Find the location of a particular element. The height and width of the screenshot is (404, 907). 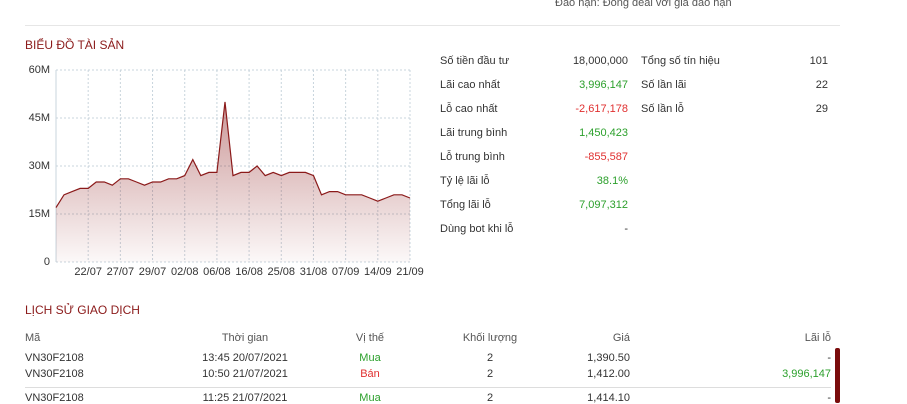

stat-value: -855,587 is located at coordinates (606, 157).